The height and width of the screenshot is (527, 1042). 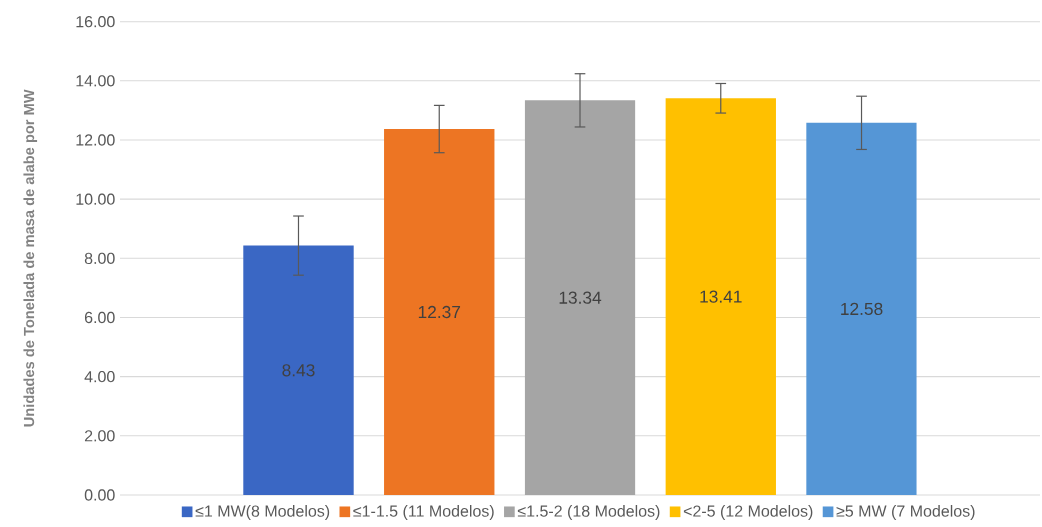 I want to click on y-tick-label: 0.00, so click(x=99, y=495).